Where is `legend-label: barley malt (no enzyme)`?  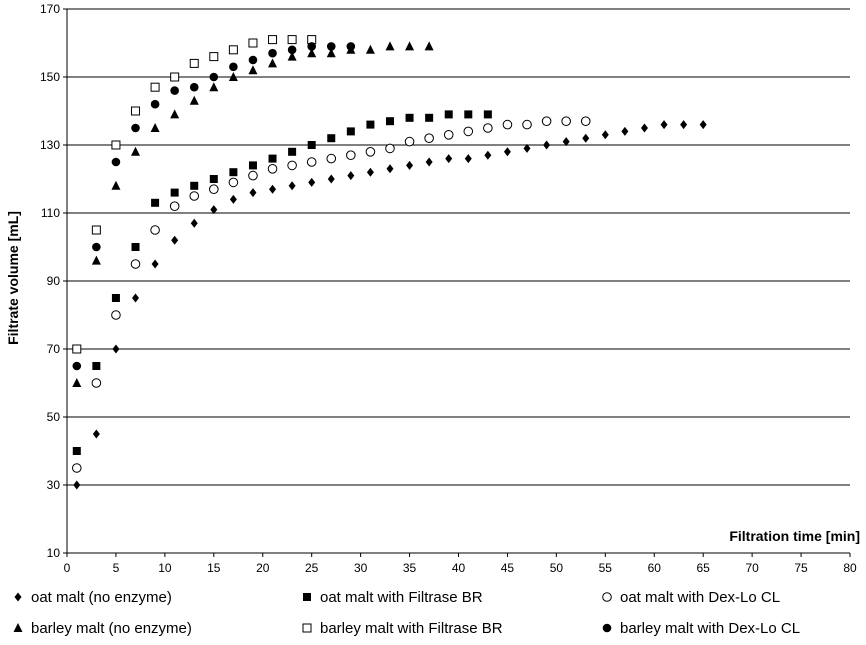 legend-label: barley malt (no enzyme) is located at coordinates (111, 628).